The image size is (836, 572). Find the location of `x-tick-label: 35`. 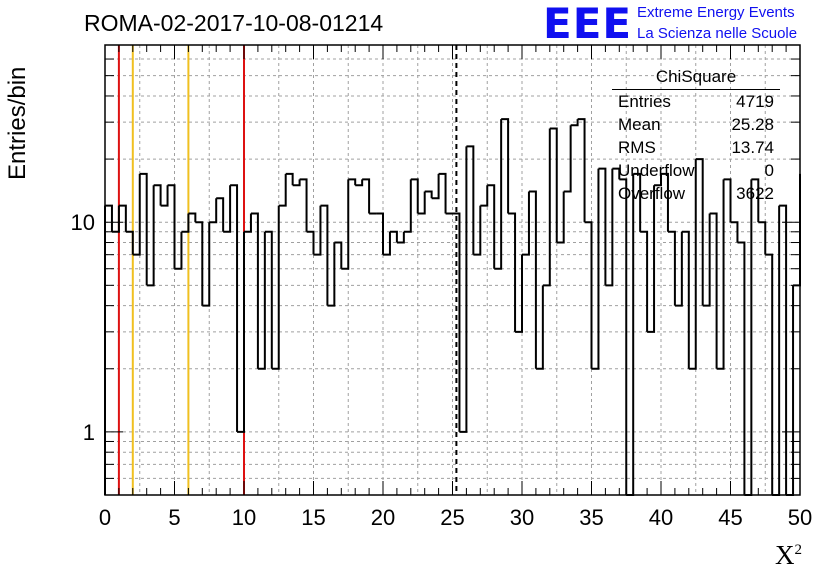

x-tick-label: 35 is located at coordinates (591, 517).